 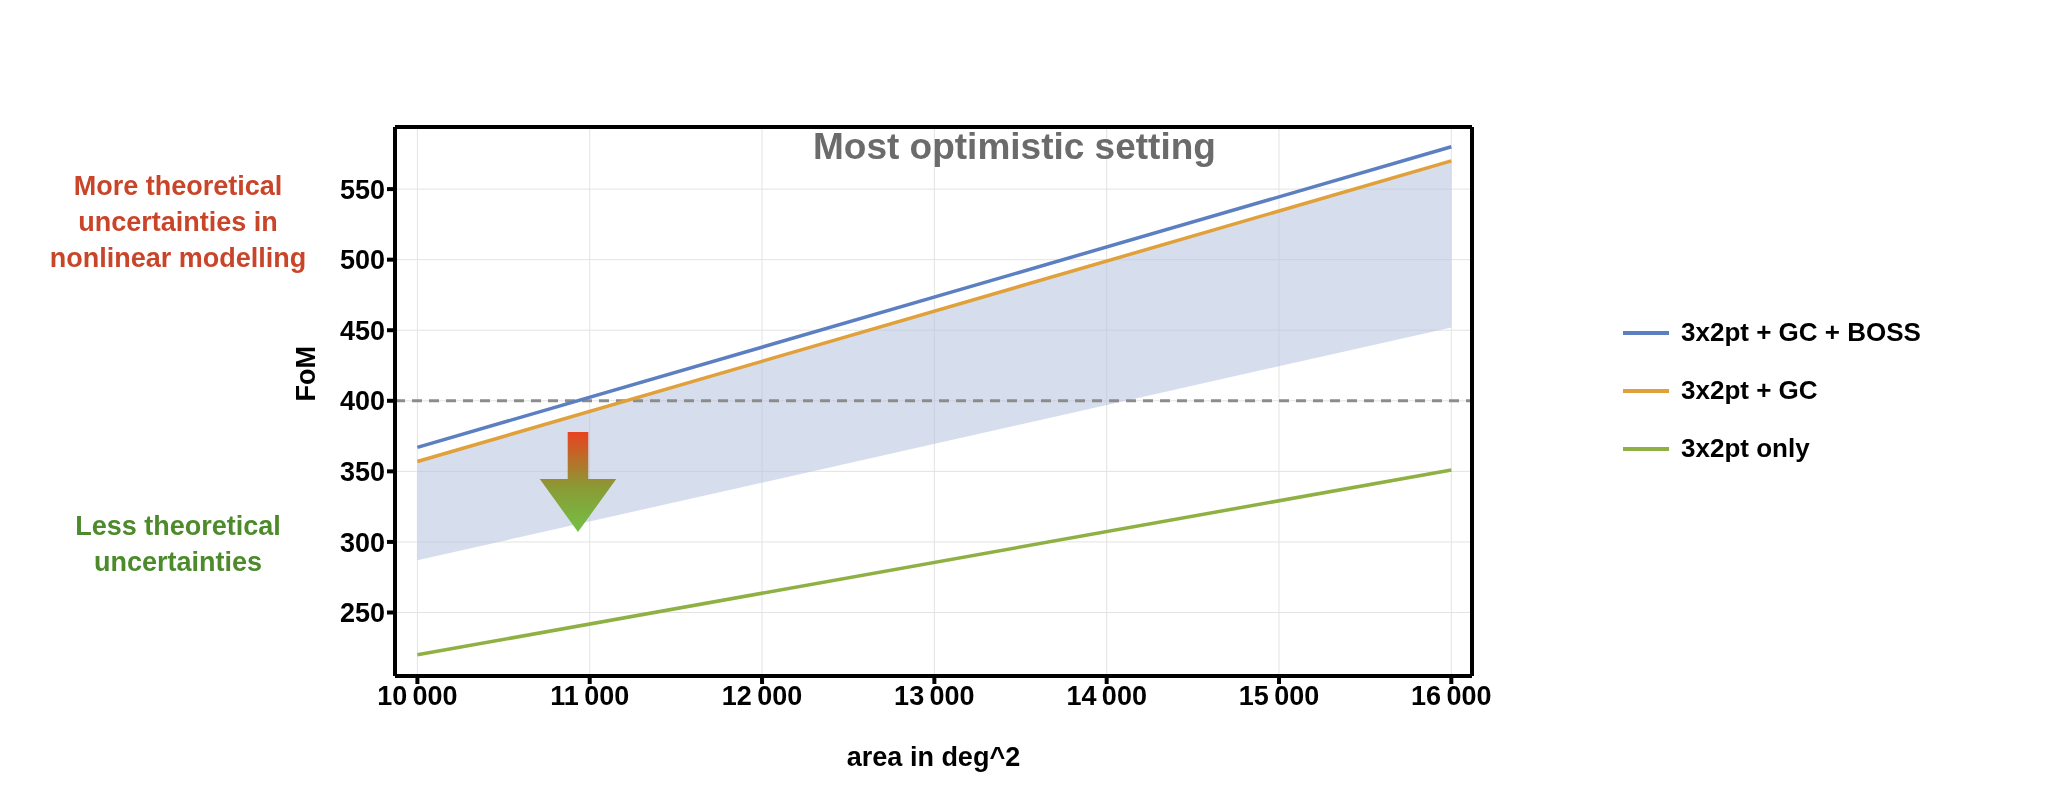 What do you see at coordinates (362, 330) in the screenshot?
I see `y-tick-label: 450` at bounding box center [362, 330].